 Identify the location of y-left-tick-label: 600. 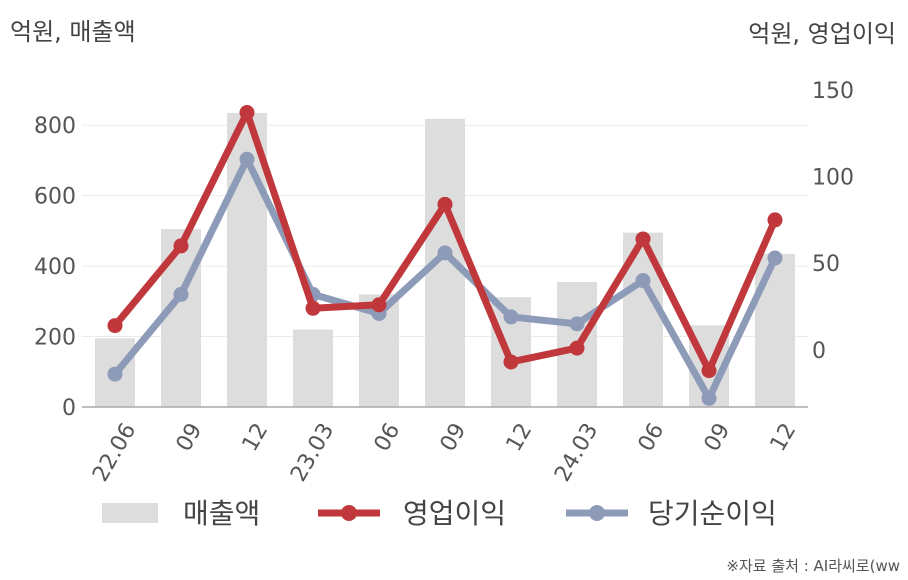
(55, 197).